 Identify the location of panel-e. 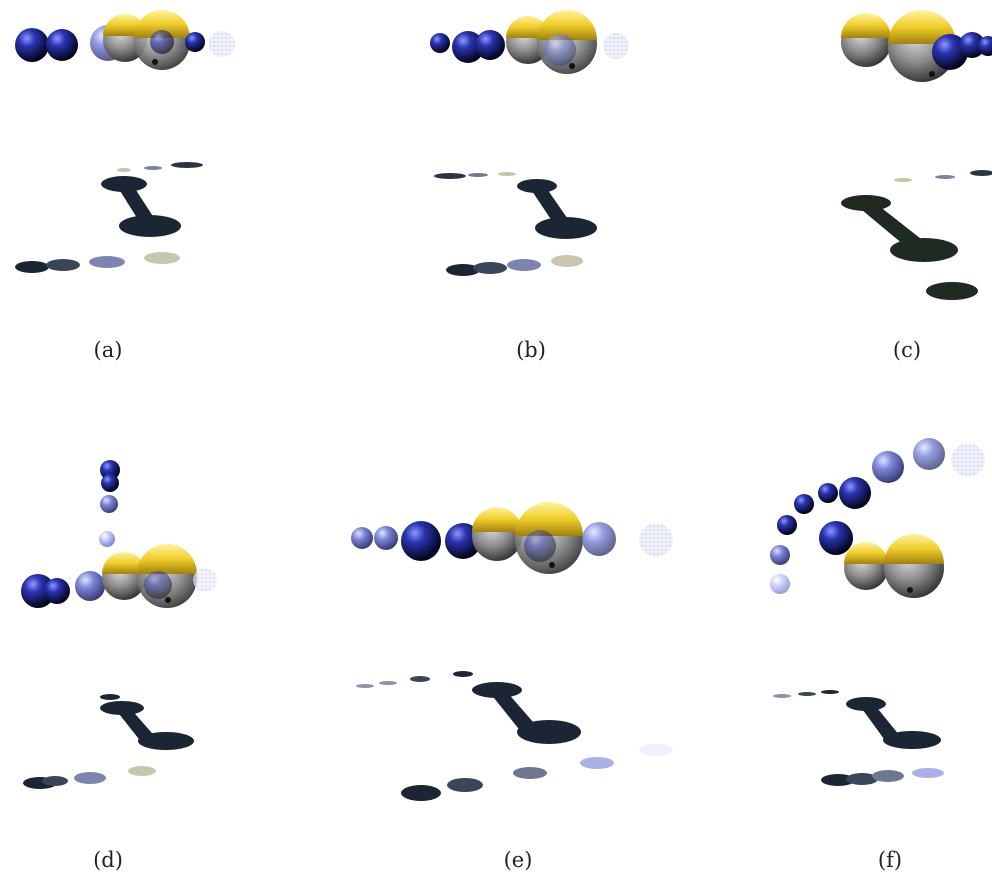
(512, 651).